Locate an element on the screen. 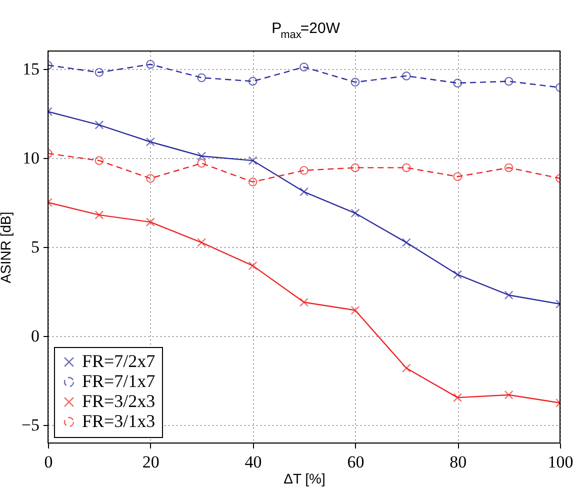  y-tick-label: −5 is located at coordinates (30, 425).